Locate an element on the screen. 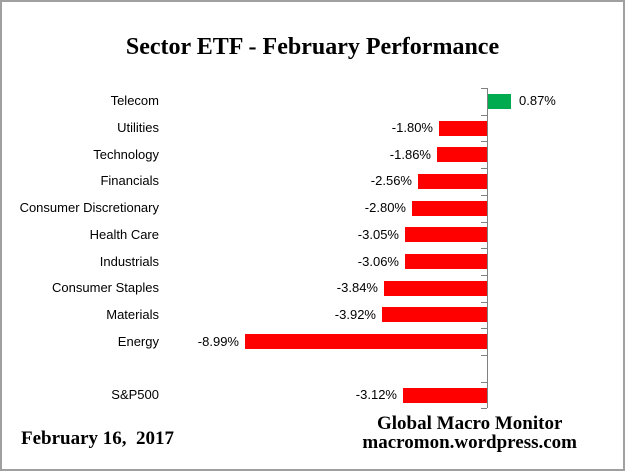 This screenshot has width=625, height=471. value-label: -3.06% is located at coordinates (378, 261).